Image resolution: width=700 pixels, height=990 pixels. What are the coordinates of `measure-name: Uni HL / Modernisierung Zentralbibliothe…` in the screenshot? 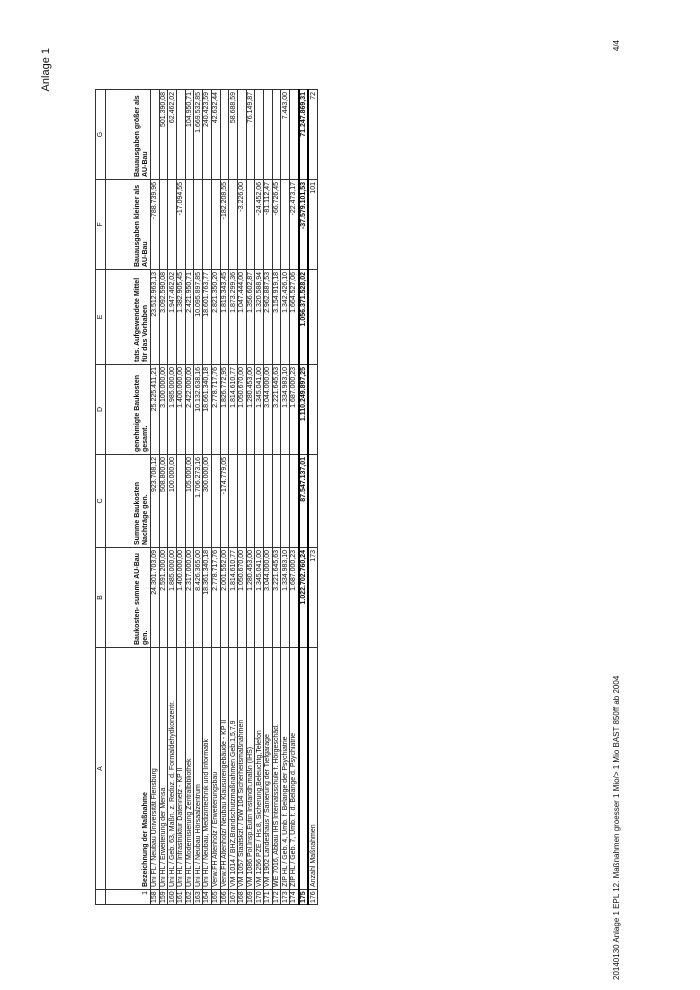 It's located at (189, 768).